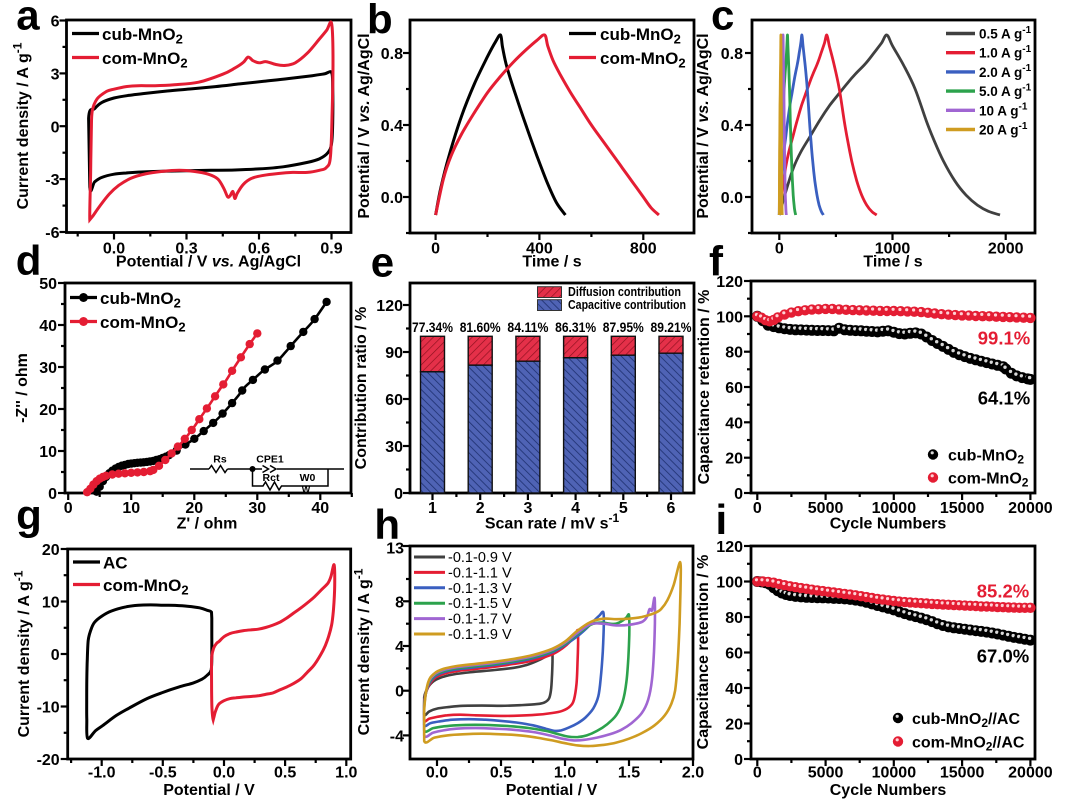  I want to click on svg-text: c, so click(722, 19).